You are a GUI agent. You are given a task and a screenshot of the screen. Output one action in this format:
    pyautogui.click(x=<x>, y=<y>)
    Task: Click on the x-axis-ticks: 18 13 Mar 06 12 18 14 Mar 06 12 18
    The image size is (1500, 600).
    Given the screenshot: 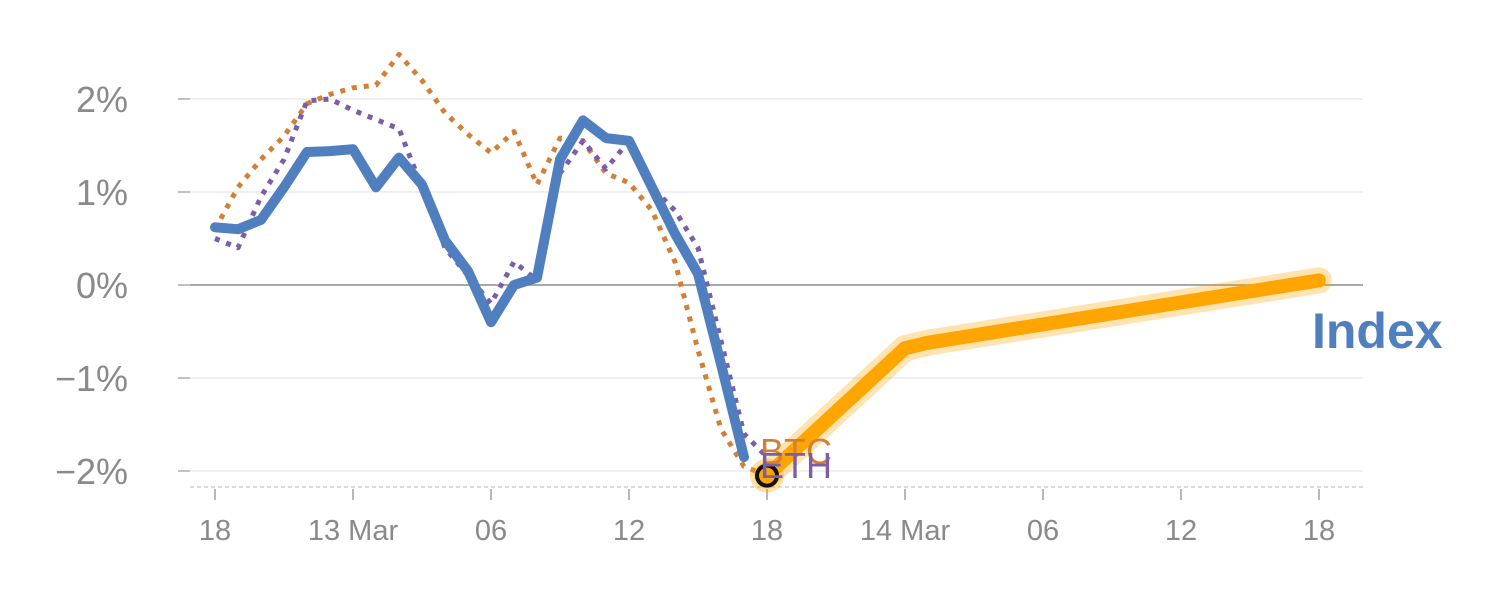 What is the action you would take?
    pyautogui.click(x=767, y=518)
    